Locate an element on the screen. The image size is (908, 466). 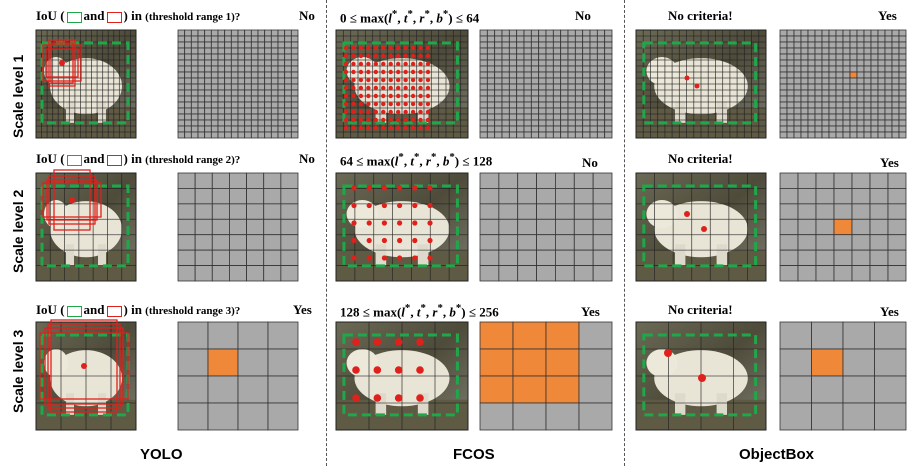
green-box-icon is located at coordinates (74, 17).